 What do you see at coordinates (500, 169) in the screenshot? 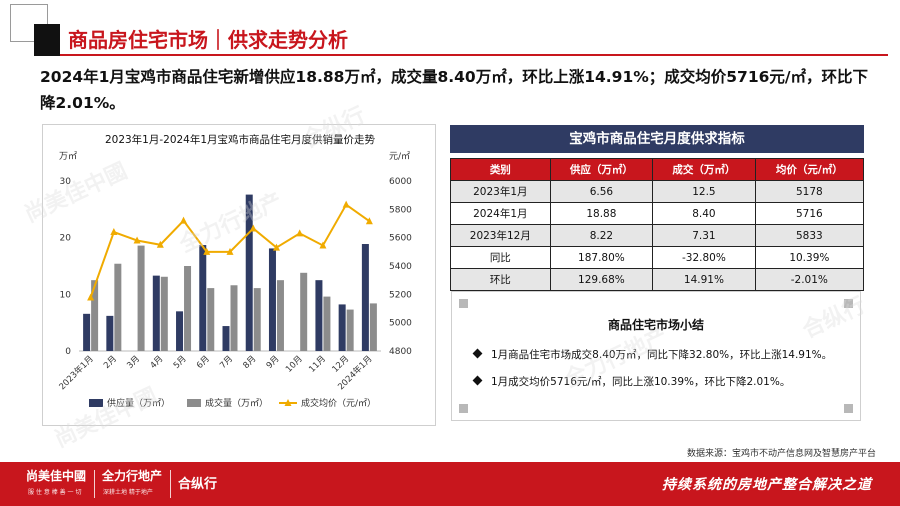
I see `table-header-cell: 类别` at bounding box center [500, 169].